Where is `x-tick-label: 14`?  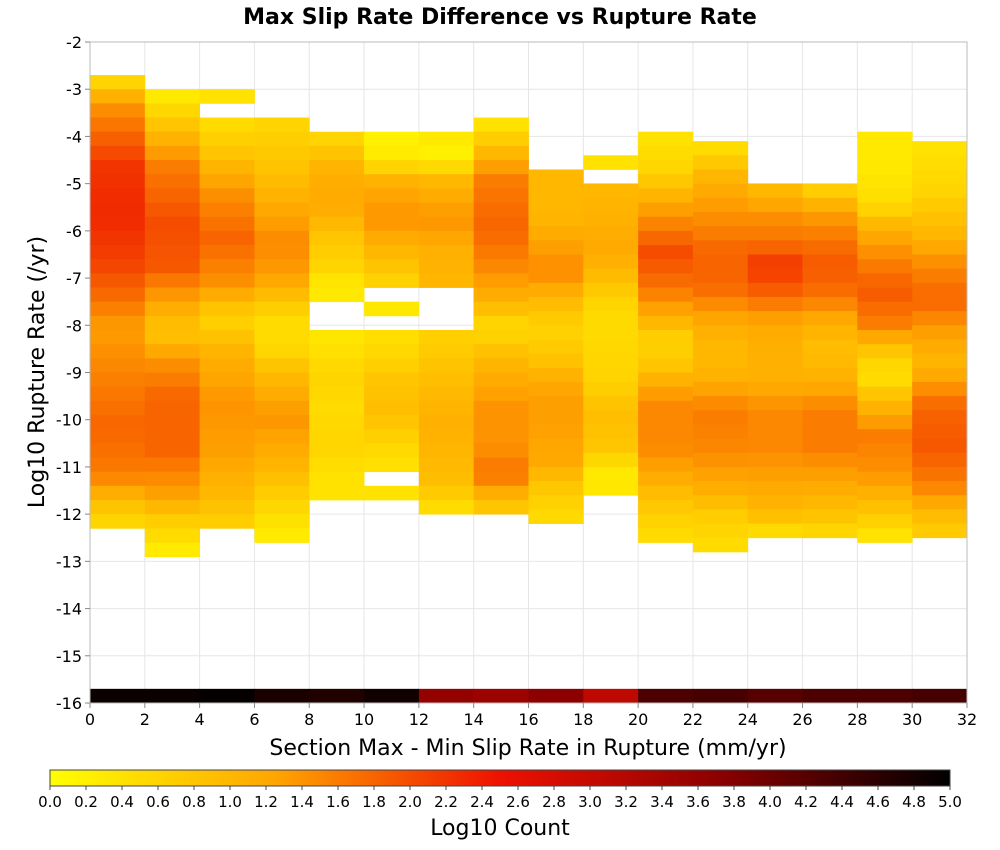
x-tick-label: 14 is located at coordinates (474, 719).